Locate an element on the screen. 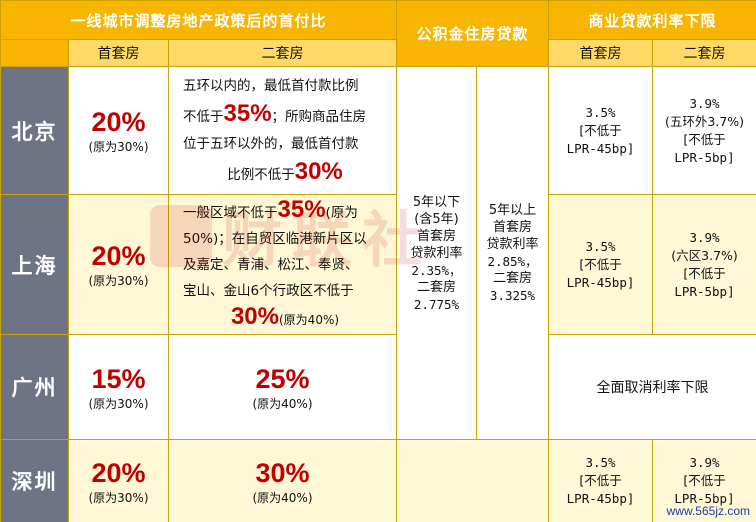  shenzhen-comm-second: 3.9% [不低于 LPR-5bp] is located at coordinates (704, 480).